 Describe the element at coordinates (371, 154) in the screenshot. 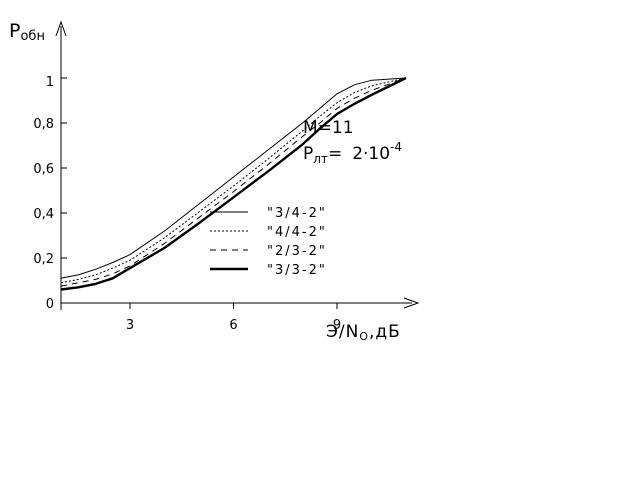

I see `annotation-value: 2·10` at that location.